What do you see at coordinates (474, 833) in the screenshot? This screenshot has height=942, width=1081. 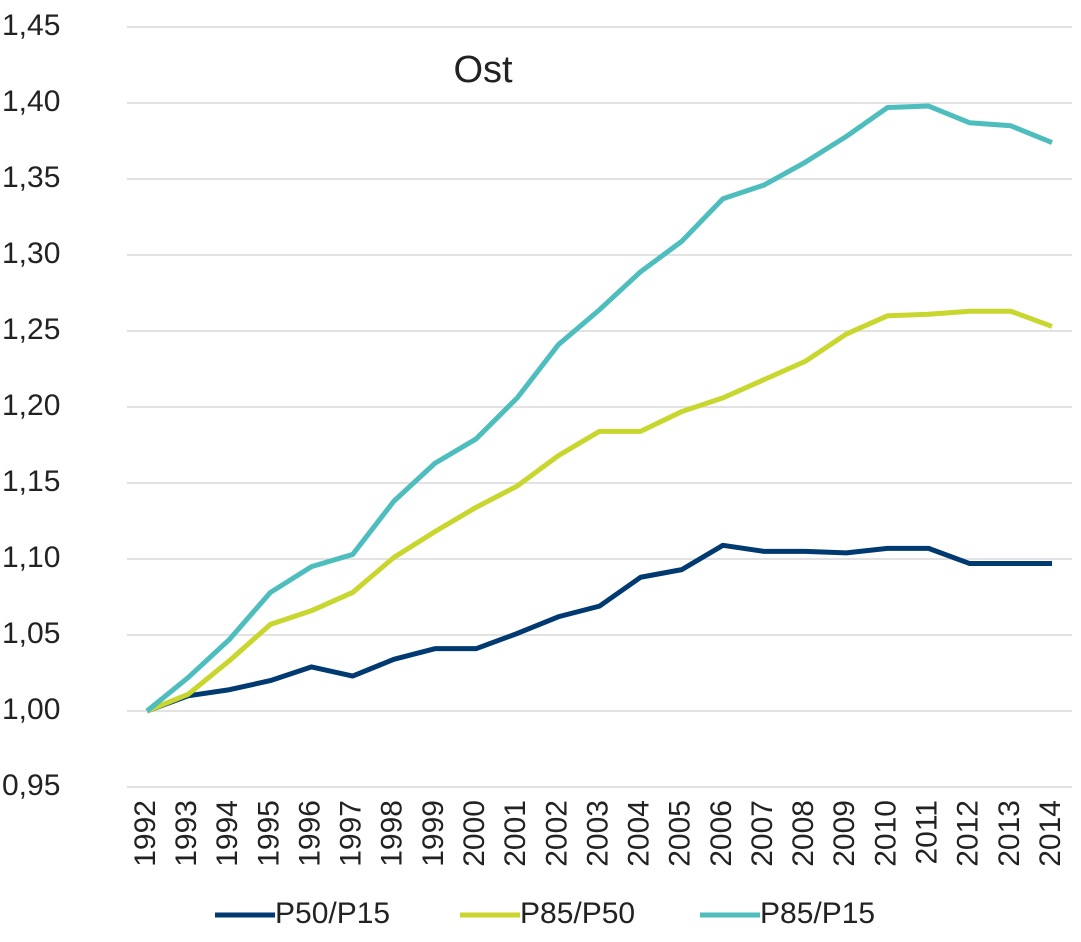 I see `x-tick-label: 2000` at bounding box center [474, 833].